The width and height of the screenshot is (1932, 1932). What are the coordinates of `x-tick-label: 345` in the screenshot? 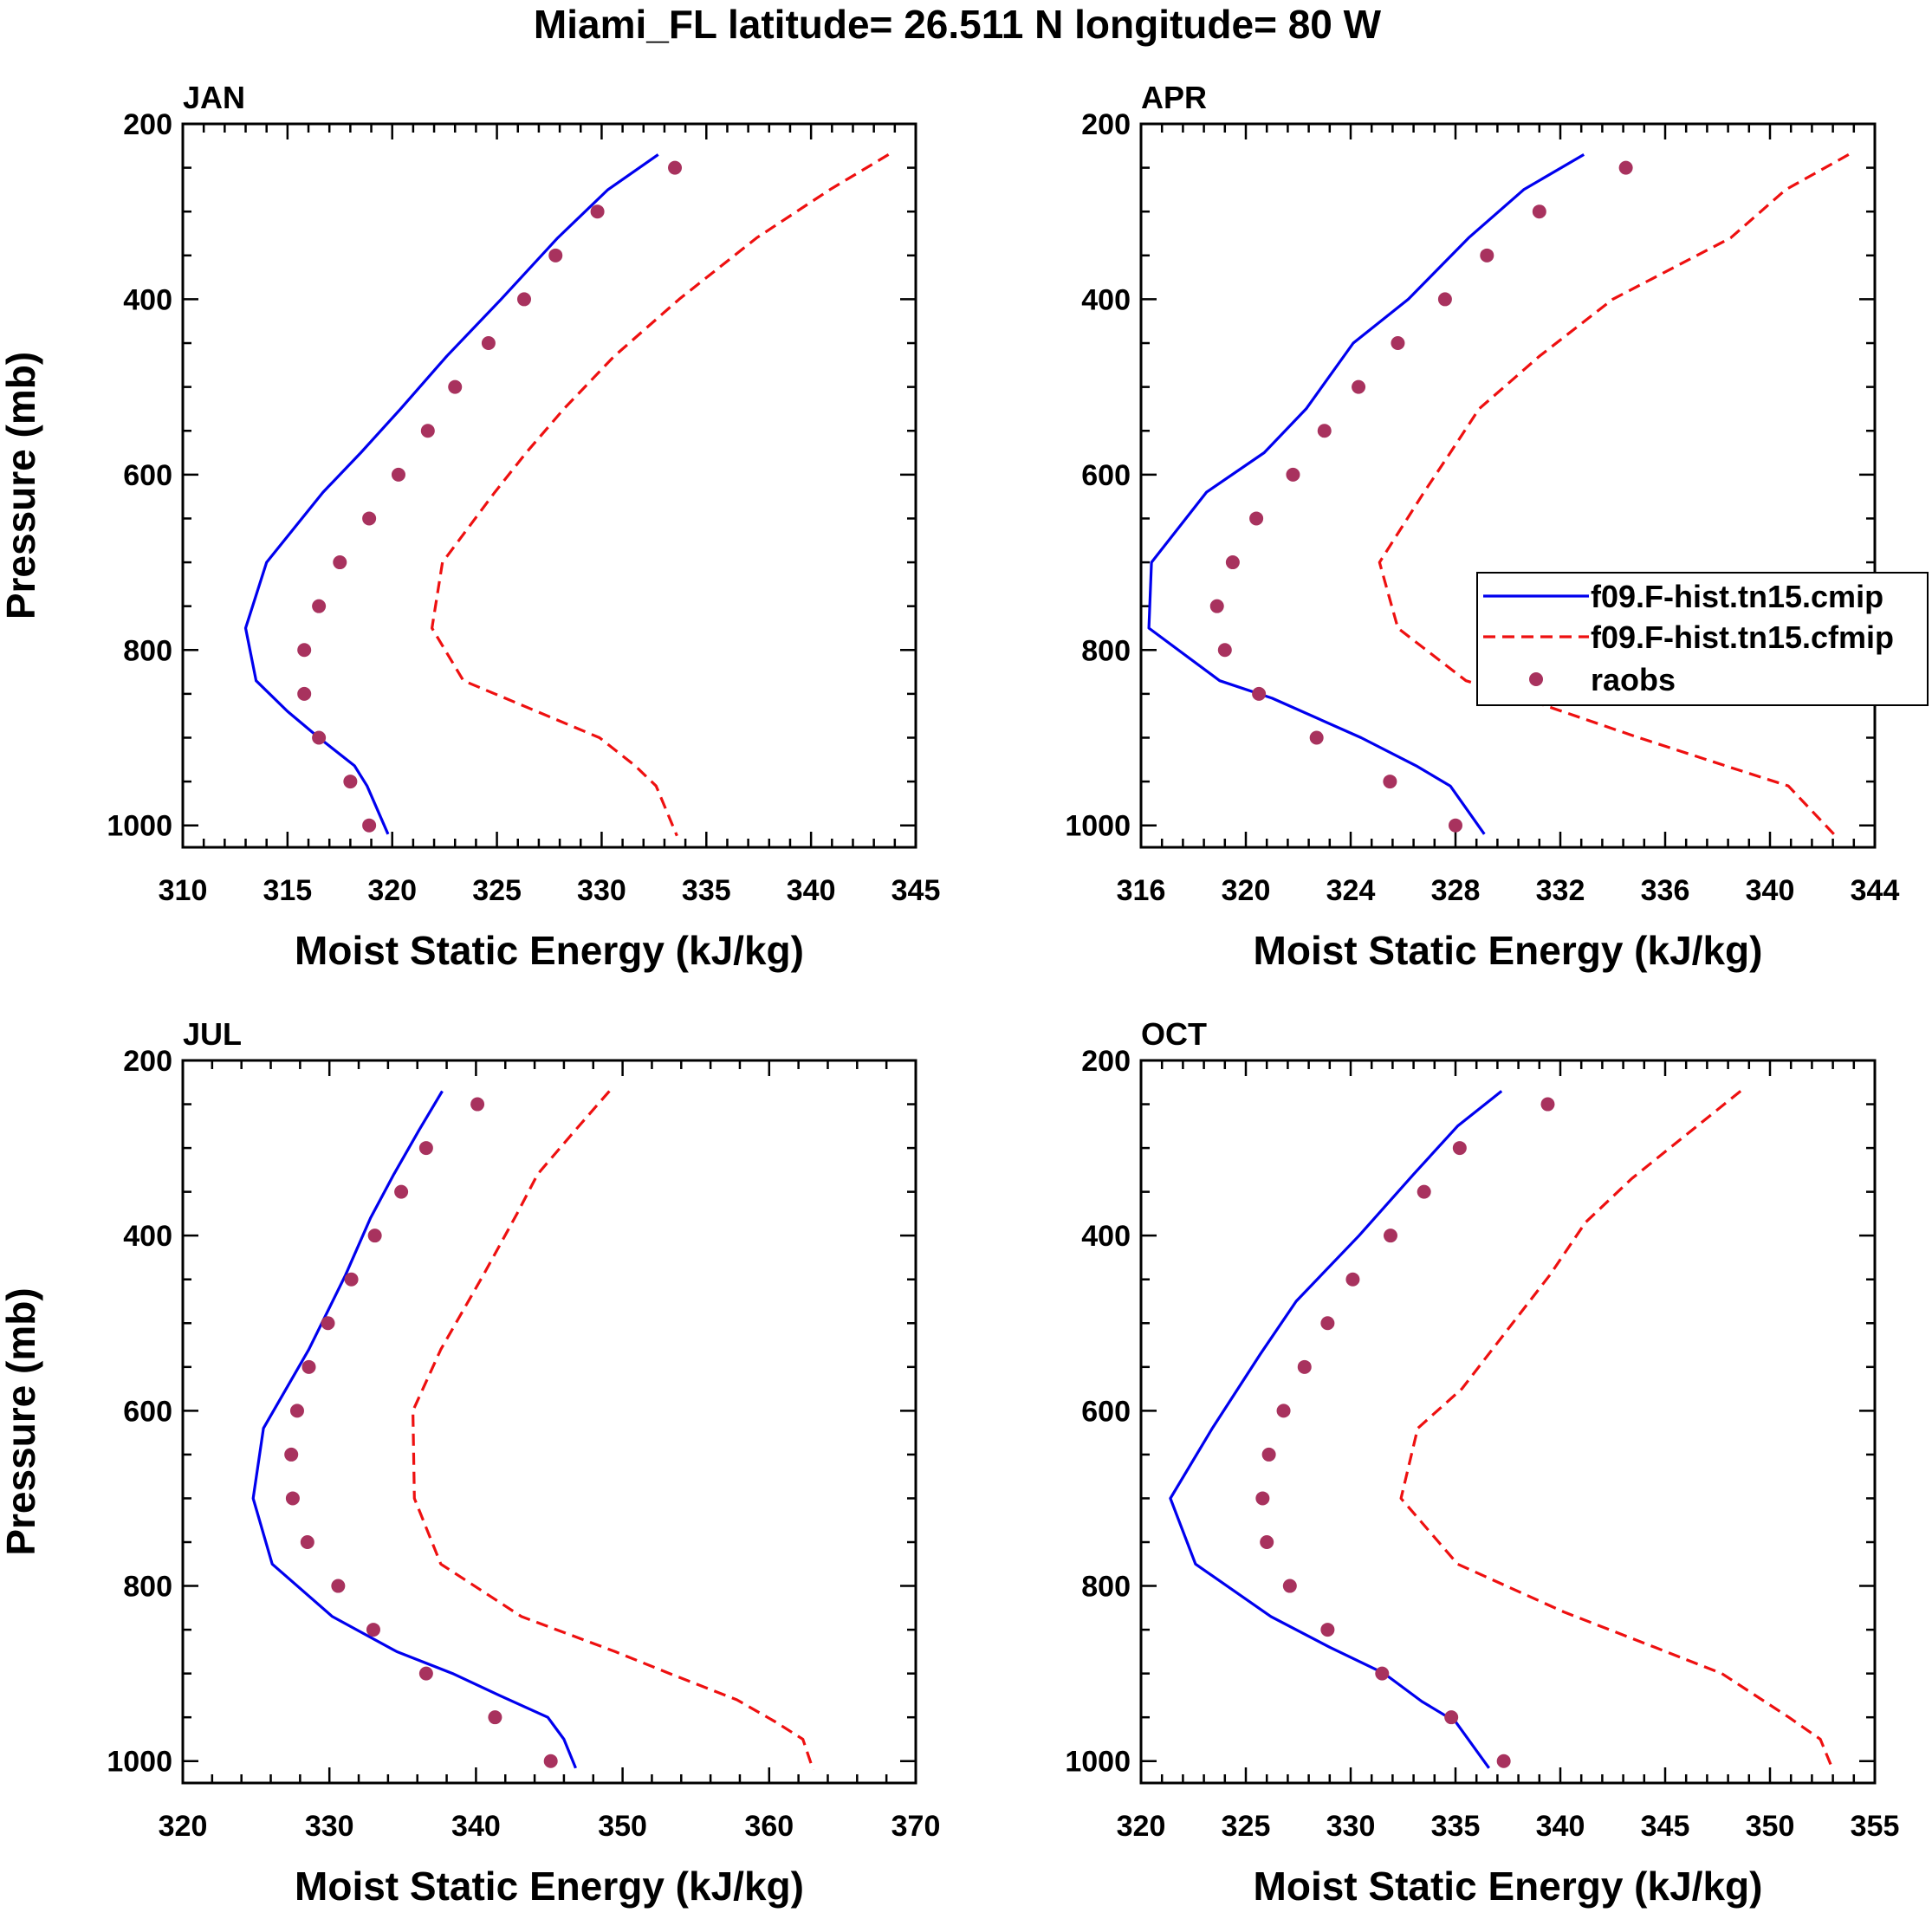 It's located at (1666, 1827).